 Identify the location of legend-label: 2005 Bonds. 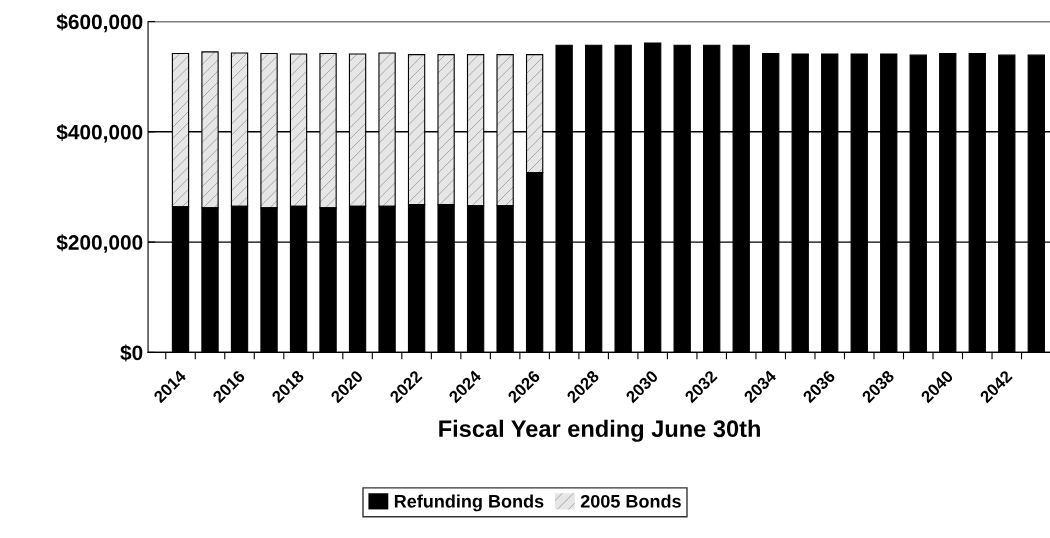
(630, 501).